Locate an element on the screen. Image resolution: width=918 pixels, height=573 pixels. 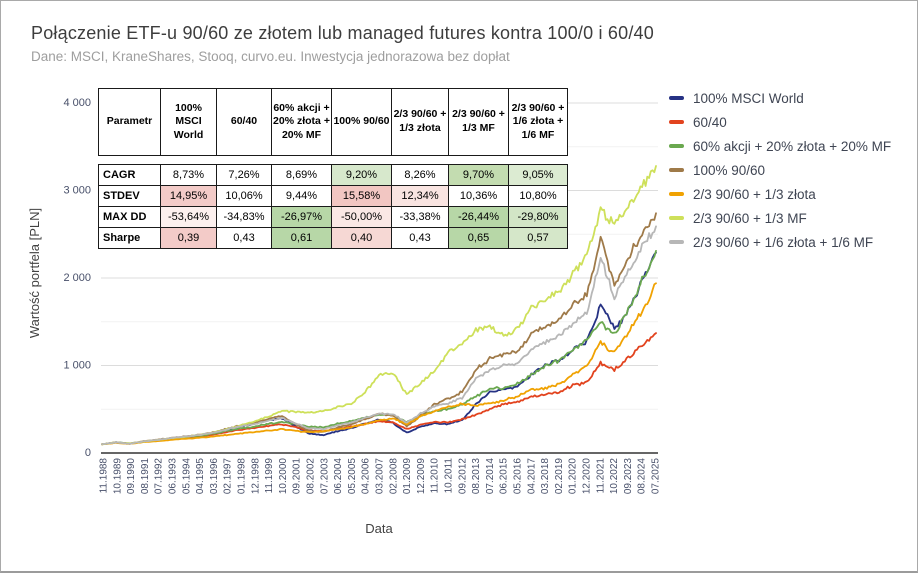
stats-value-cell: 15,58% is located at coordinates (361, 196).